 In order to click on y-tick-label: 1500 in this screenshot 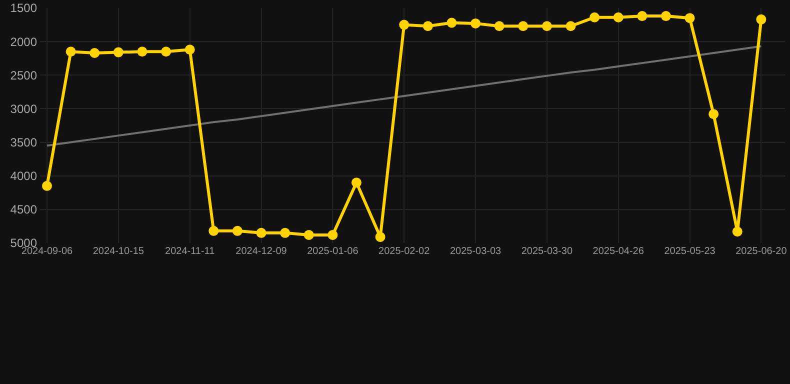, I will do `click(24, 8)`.